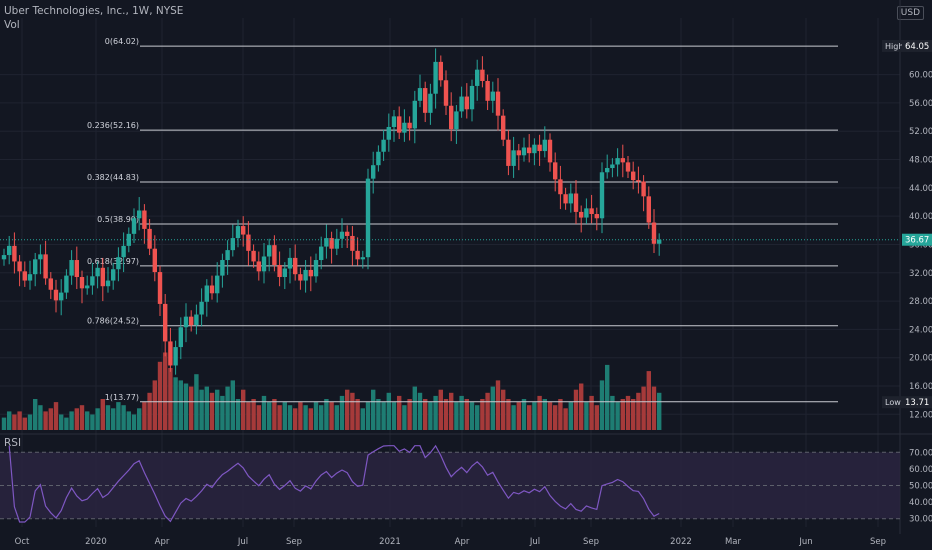 The image size is (932, 550). What do you see at coordinates (242, 542) in the screenshot?
I see `time-tick-label: Jul` at bounding box center [242, 542].